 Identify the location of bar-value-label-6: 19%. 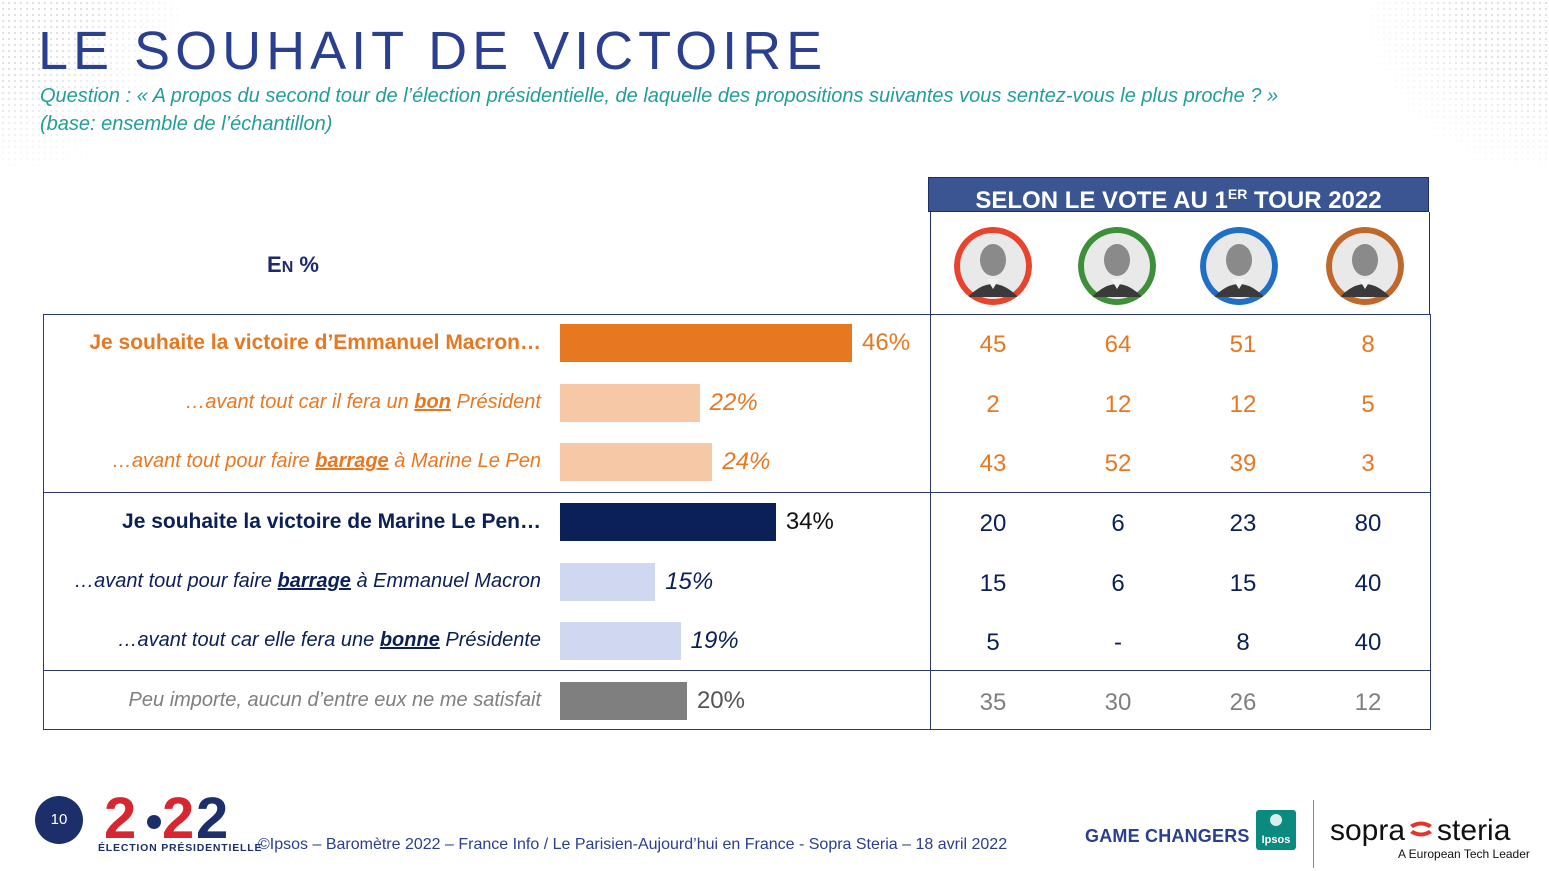
(714, 640).